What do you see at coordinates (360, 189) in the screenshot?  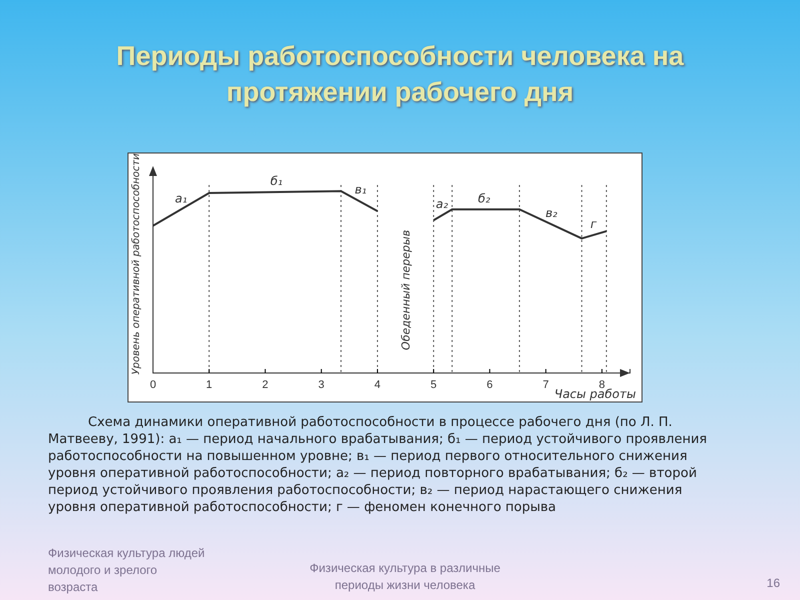 I see `annotation: в₁` at bounding box center [360, 189].